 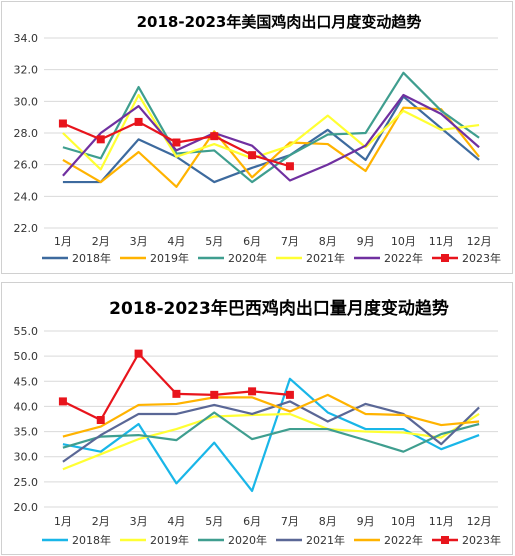 What do you see at coordinates (26, 70) in the screenshot?
I see `y-tick-label: 32.0` at bounding box center [26, 70].